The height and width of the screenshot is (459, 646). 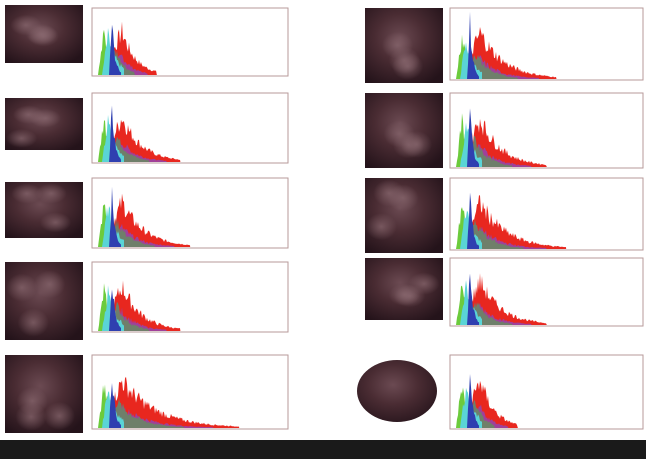 I want to click on bottom-bar, so click(x=323, y=449).